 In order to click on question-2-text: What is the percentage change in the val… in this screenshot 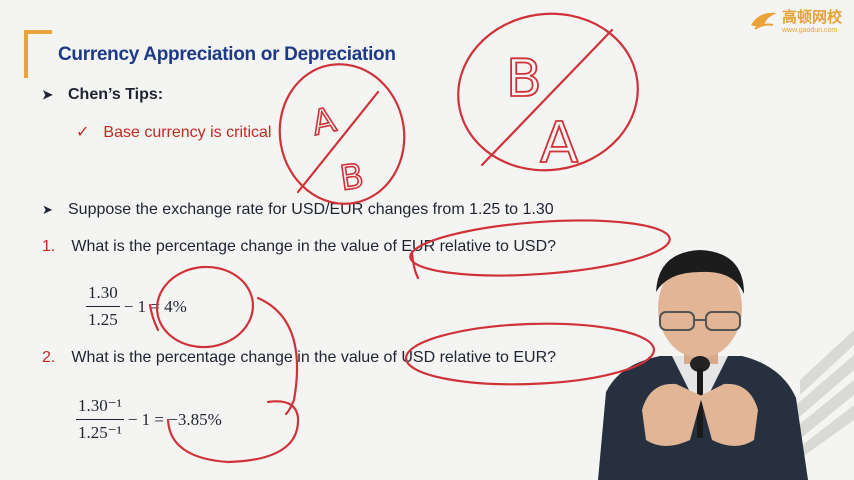, I will do `click(314, 357)`.